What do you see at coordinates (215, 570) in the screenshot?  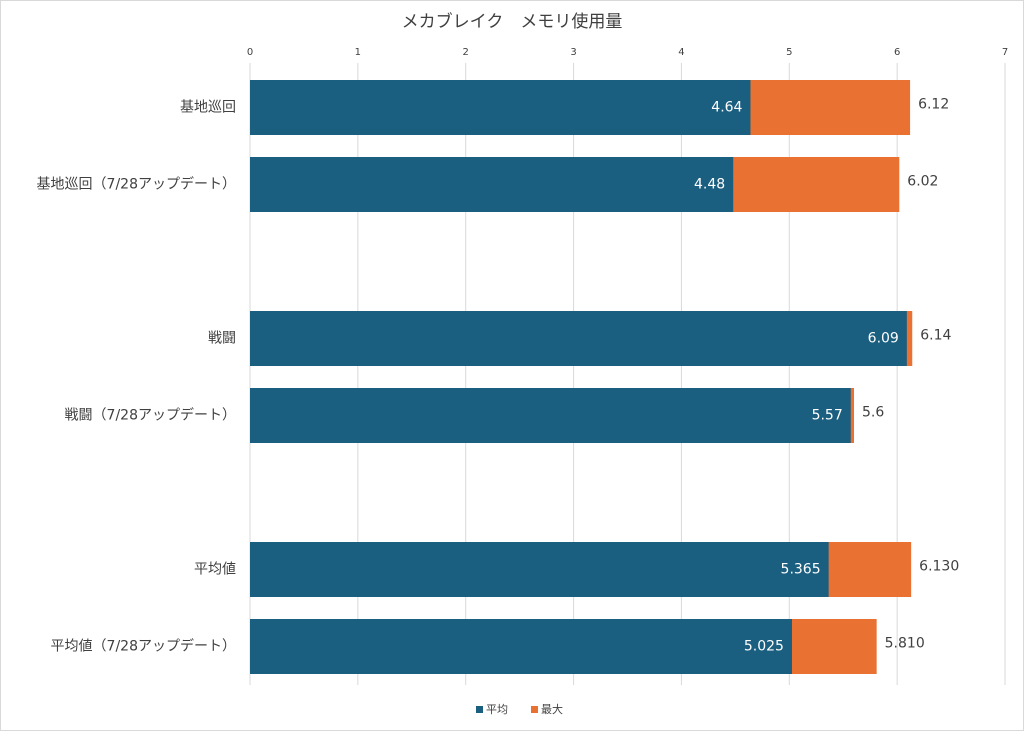 I see `y-tick-label: 平均値` at bounding box center [215, 570].